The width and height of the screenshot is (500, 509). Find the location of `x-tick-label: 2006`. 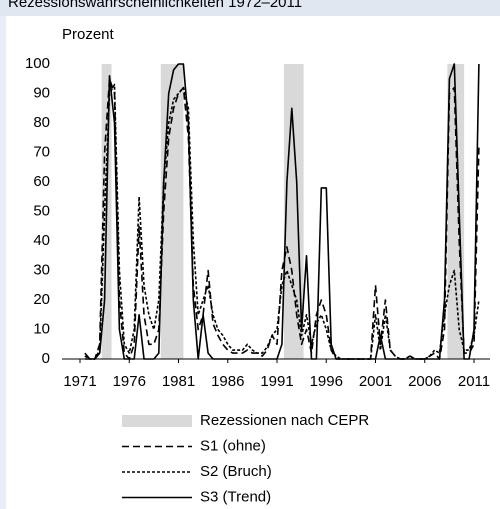

x-tick-label: 2006 is located at coordinates (424, 381).